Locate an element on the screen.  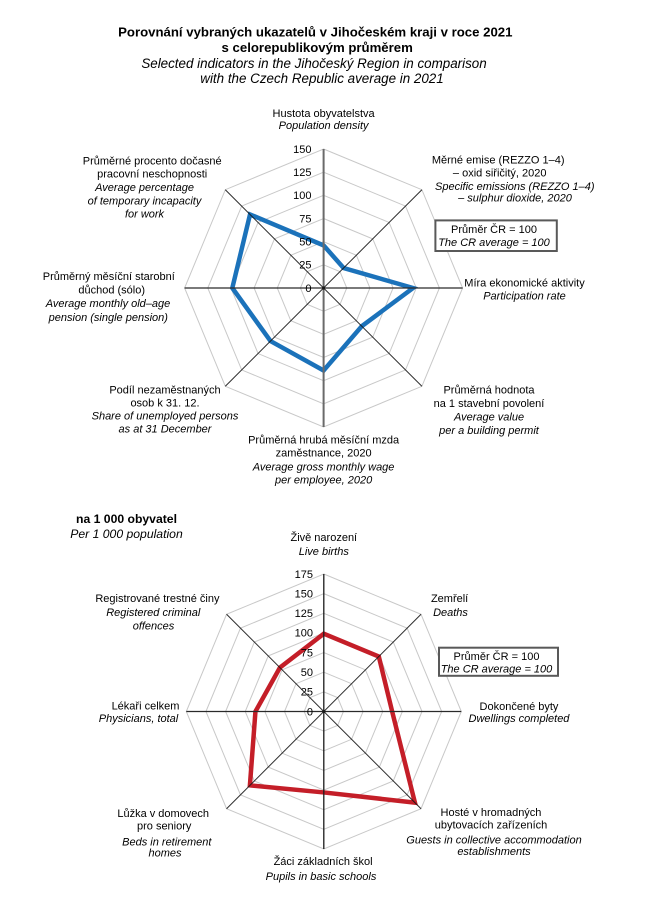
svg-text: s celorepublikovým průměrem is located at coordinates (317, 47).